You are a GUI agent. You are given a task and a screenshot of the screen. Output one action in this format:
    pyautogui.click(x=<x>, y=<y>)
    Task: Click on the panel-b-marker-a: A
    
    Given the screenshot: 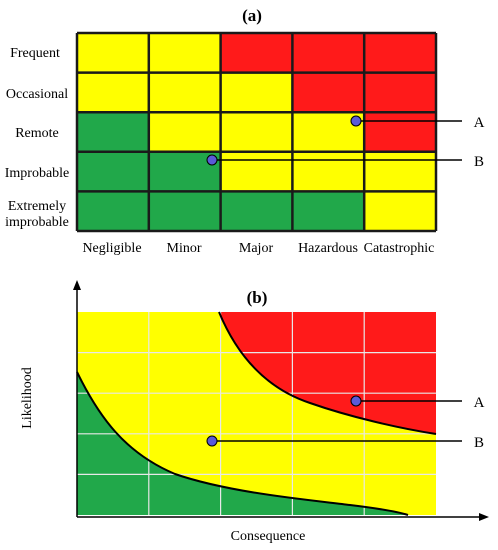 What is the action you would take?
    pyautogui.click(x=417, y=403)
    